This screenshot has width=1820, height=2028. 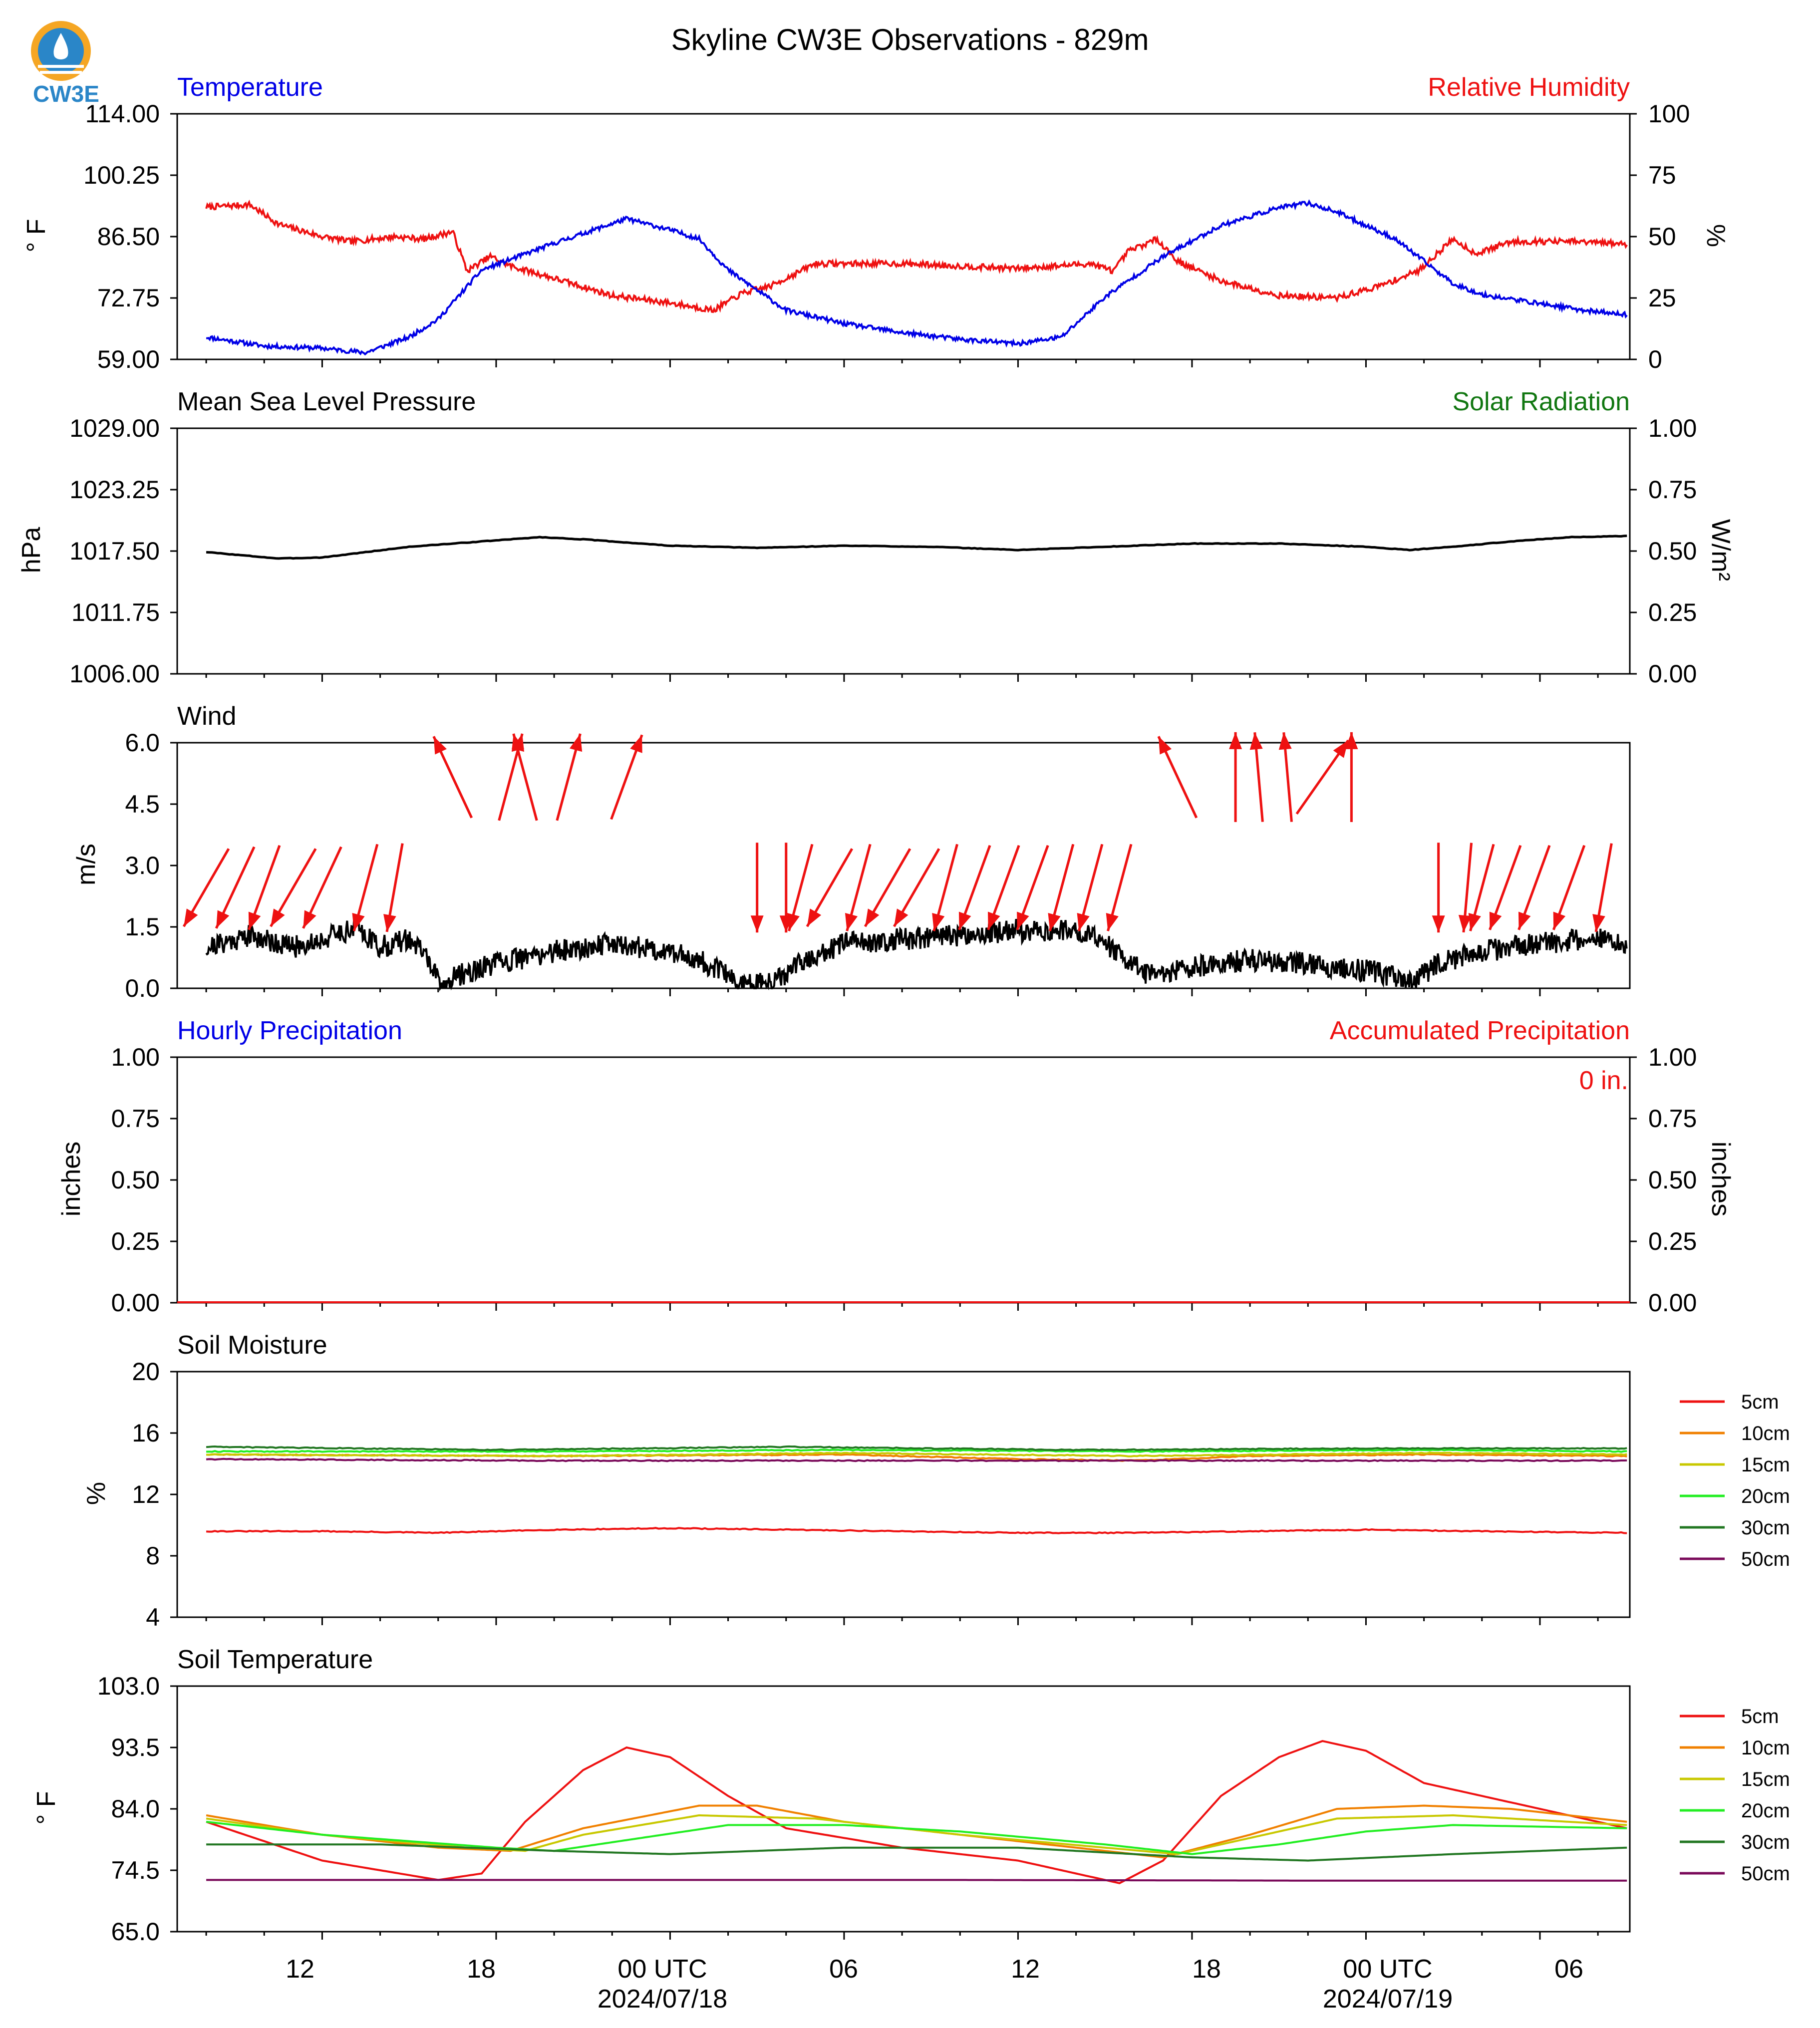 What do you see at coordinates (60, 46) in the screenshot?
I see `logo-droplet` at bounding box center [60, 46].